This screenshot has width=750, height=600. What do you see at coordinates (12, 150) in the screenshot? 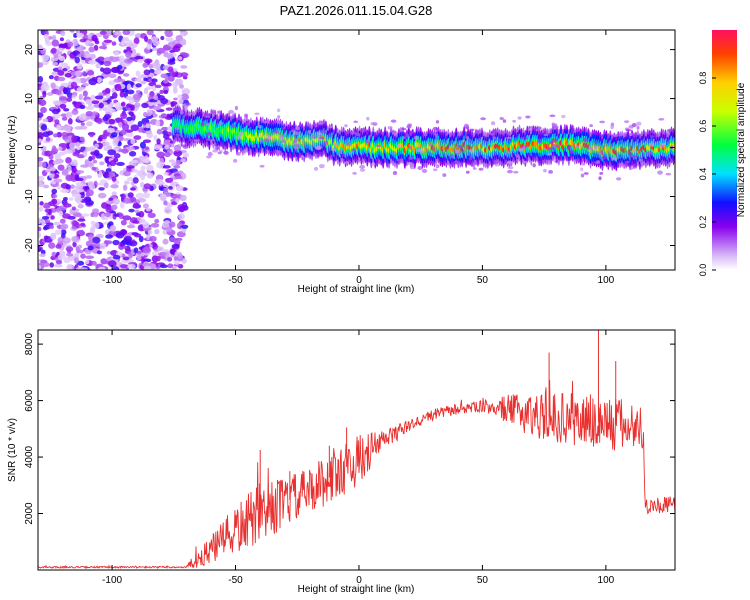
I see `spectrogram-y-label: Frequency (Hz)` at bounding box center [12, 150].